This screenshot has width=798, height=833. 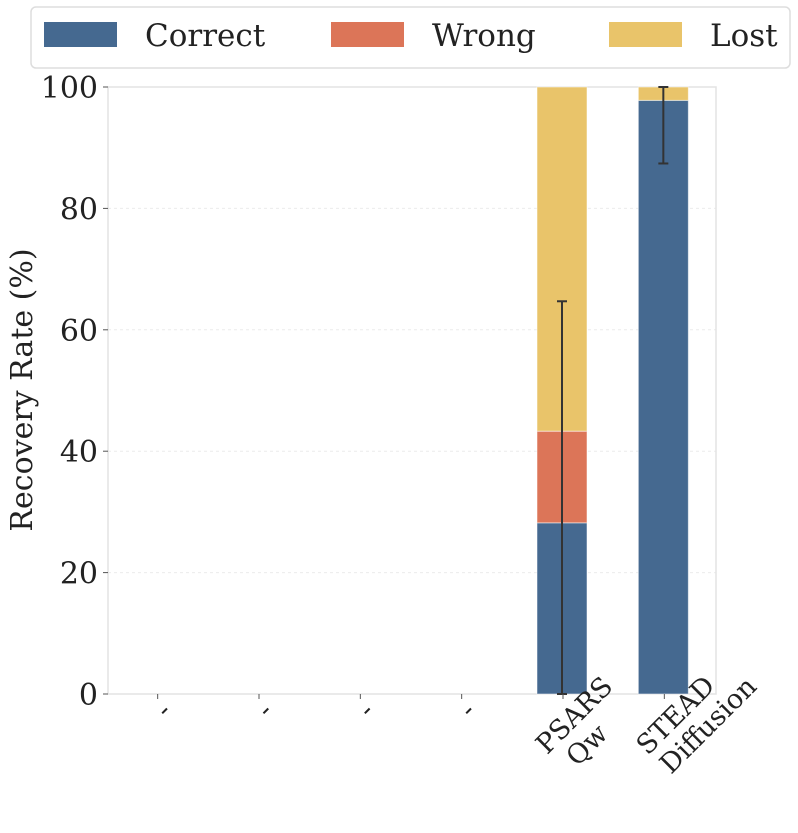 I want to click on y-tick-label: 20, so click(x=79, y=574).